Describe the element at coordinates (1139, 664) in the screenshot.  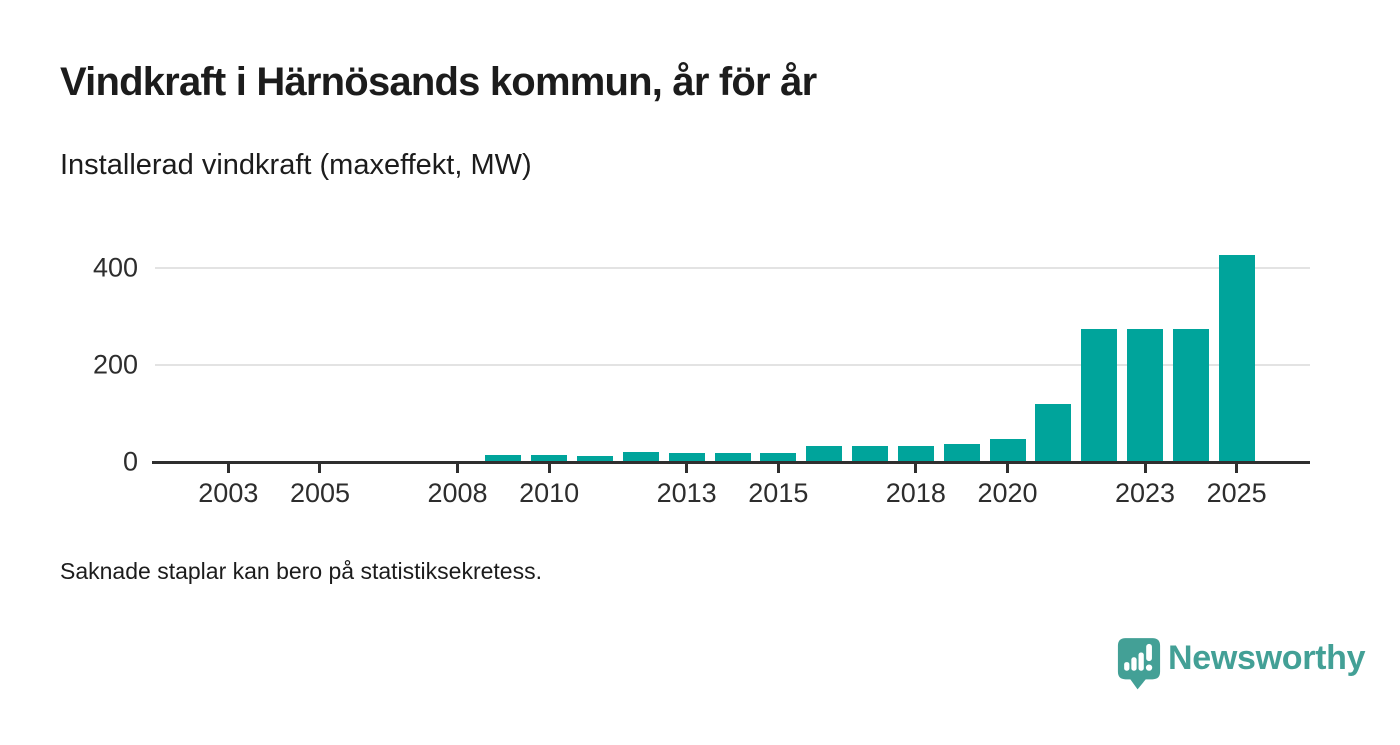
I see `newsworthy-bubble-chart-icon` at that location.